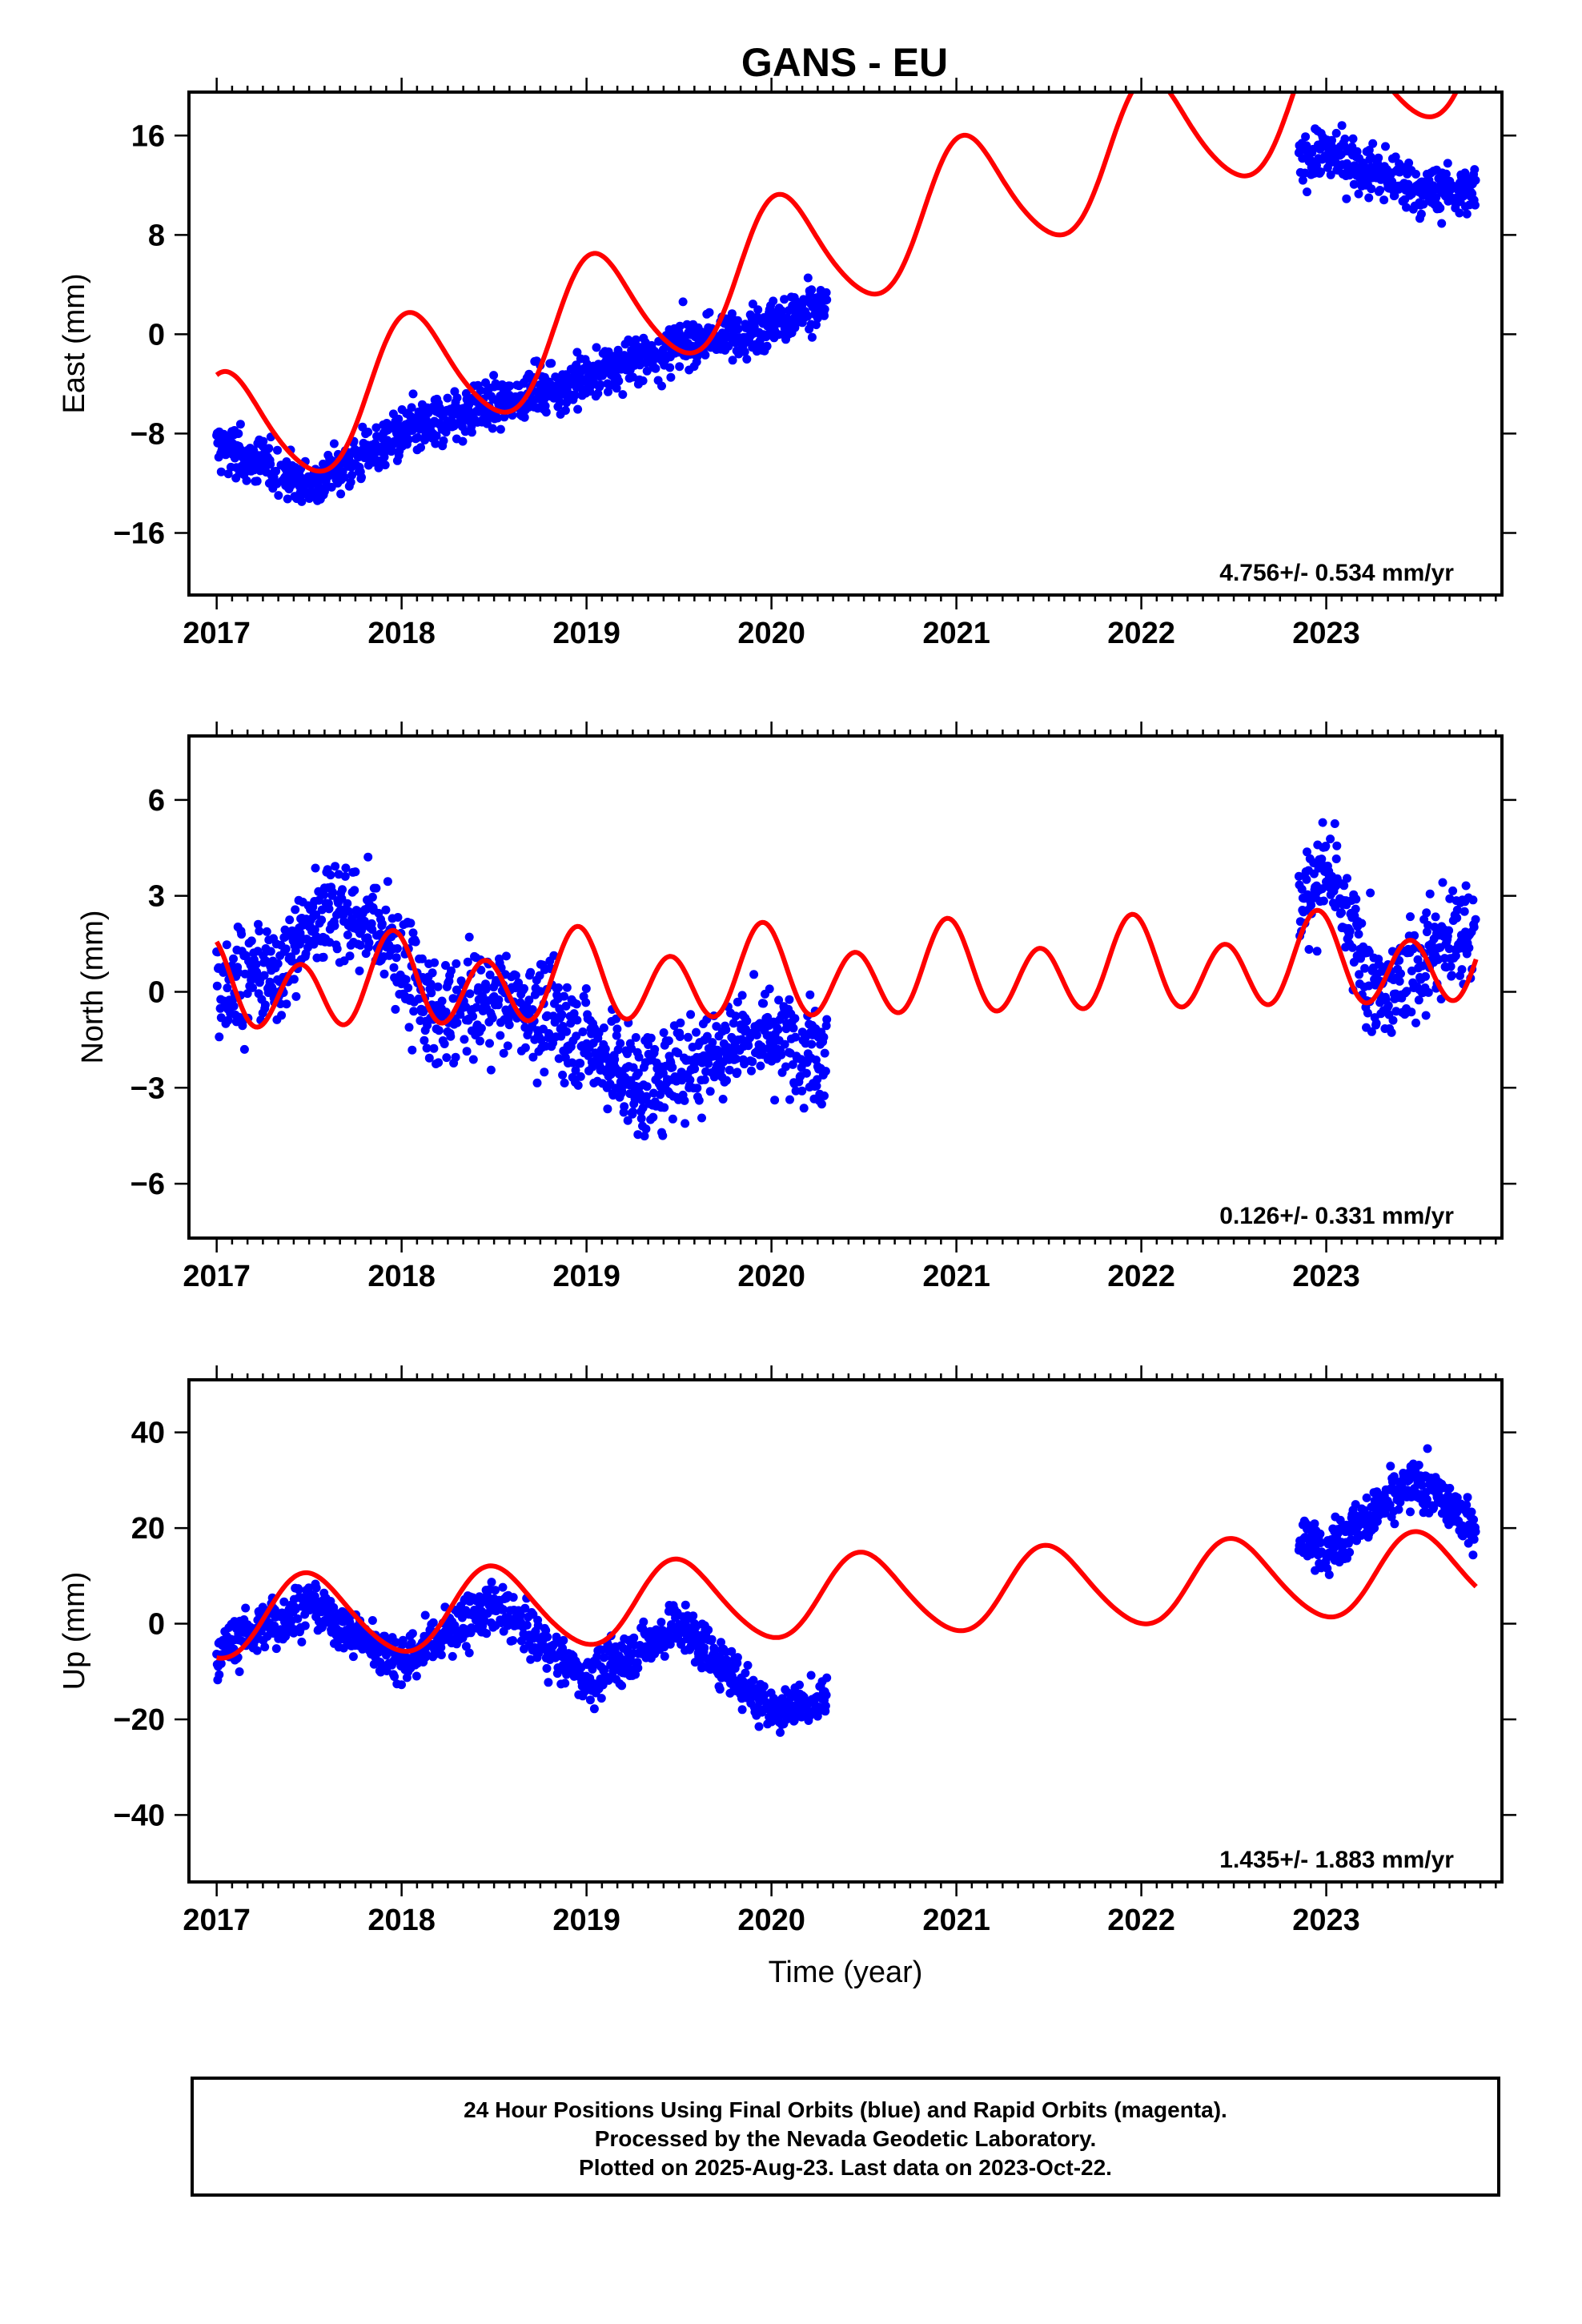 This screenshot has width=1582, height=2324. I want to click on figure-title: GANS - EU, so click(845, 62).